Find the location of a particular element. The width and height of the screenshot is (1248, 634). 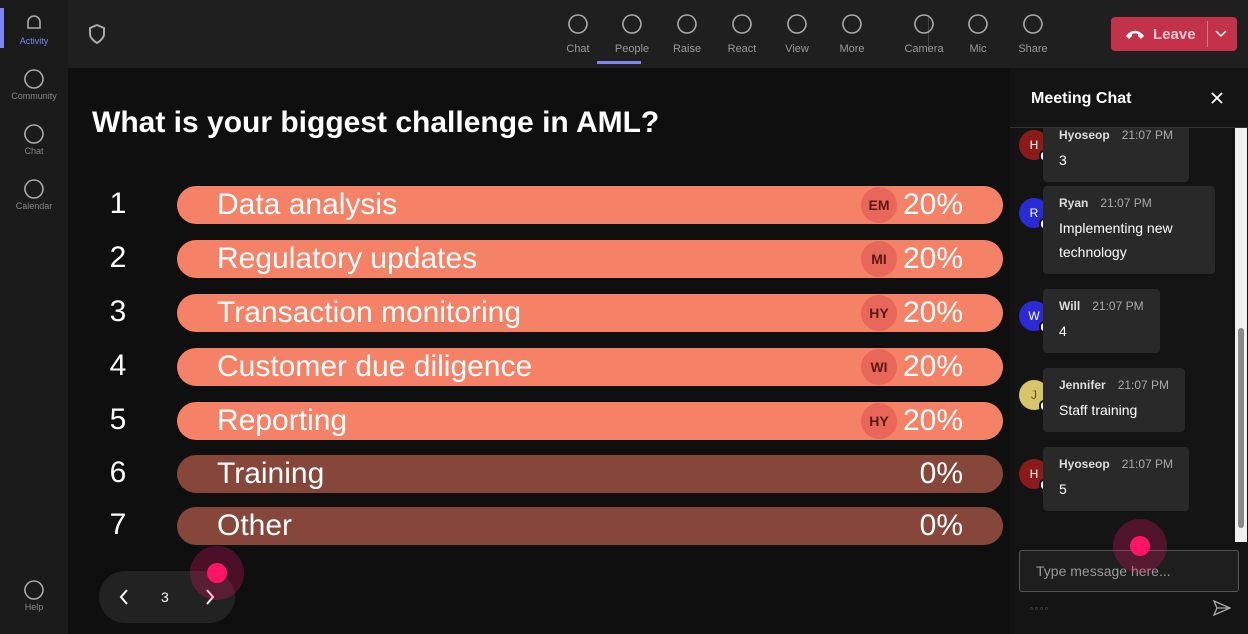

toolbar-label: React is located at coordinates (742, 49).